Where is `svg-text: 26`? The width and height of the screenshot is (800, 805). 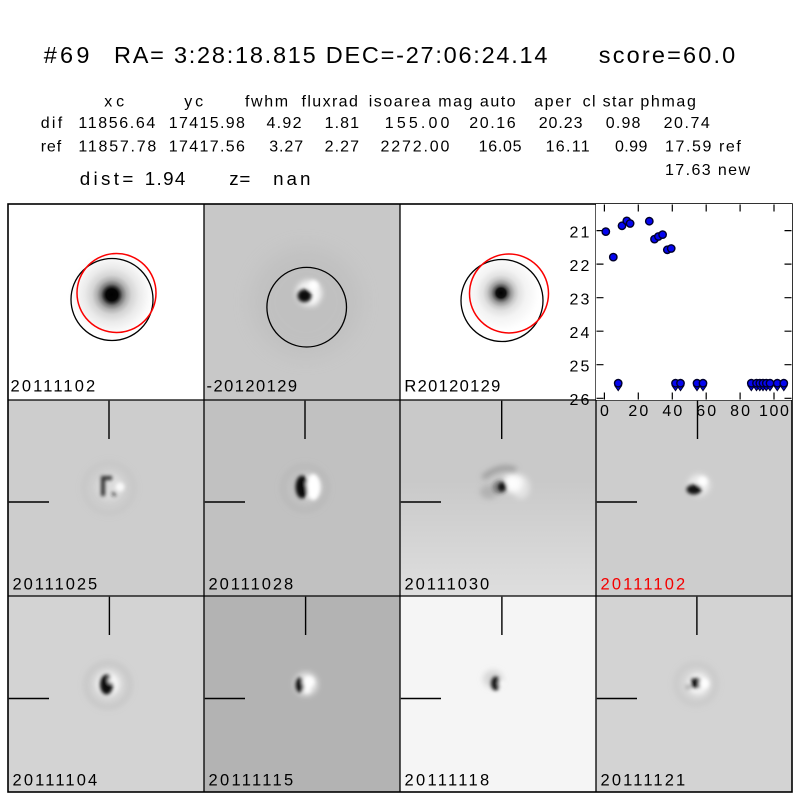 svg-text: 26 is located at coordinates (581, 400).